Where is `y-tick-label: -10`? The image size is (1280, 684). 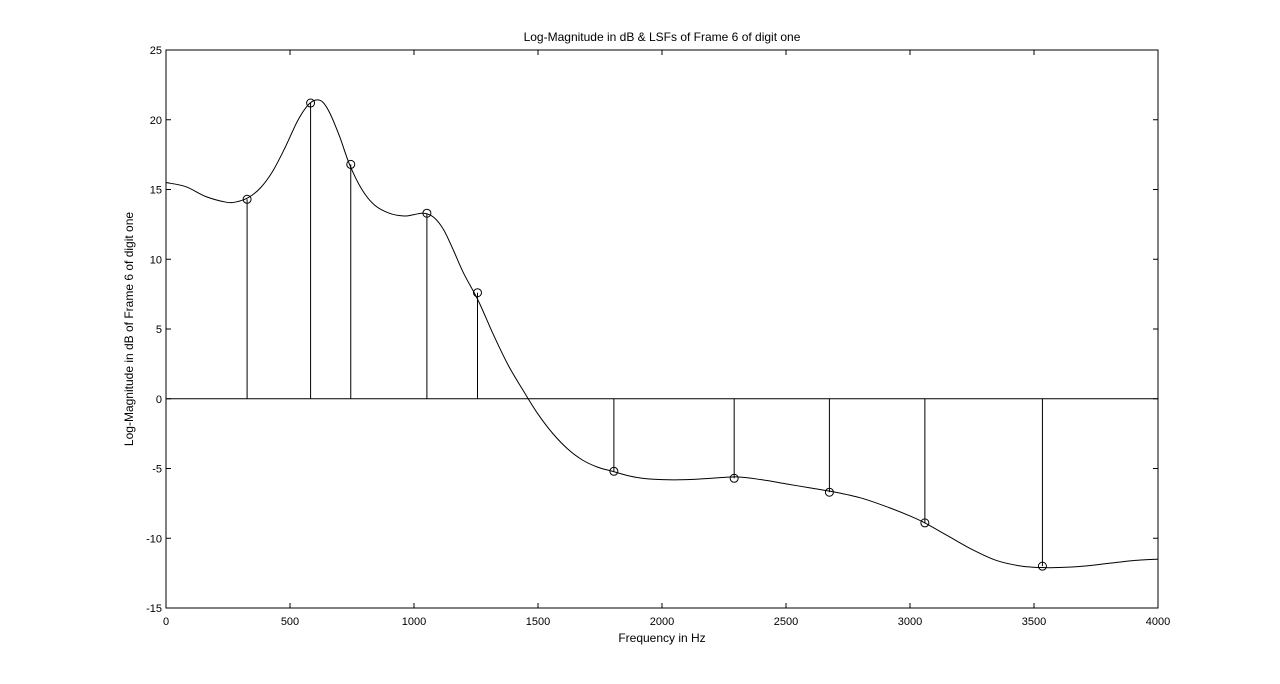
y-tick-label: -10 is located at coordinates (154, 539).